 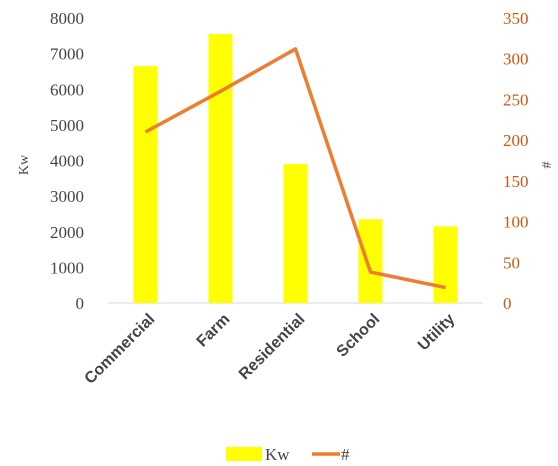 What do you see at coordinates (67, 54) in the screenshot?
I see `y-tick-left: 7000` at bounding box center [67, 54].